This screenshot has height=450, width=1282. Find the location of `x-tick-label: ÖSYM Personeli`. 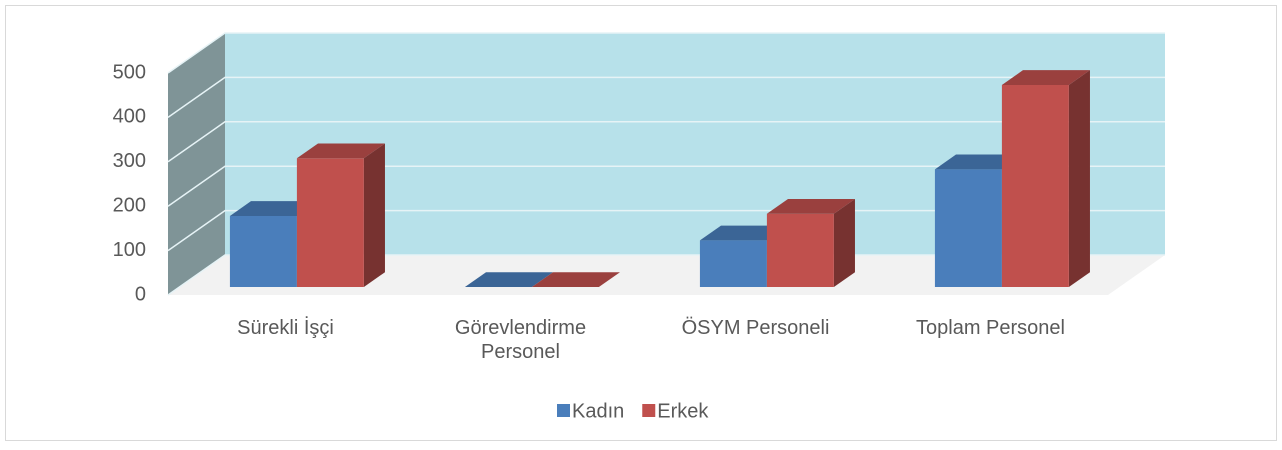

x-tick-label: ÖSYM Personeli is located at coordinates (755, 328).